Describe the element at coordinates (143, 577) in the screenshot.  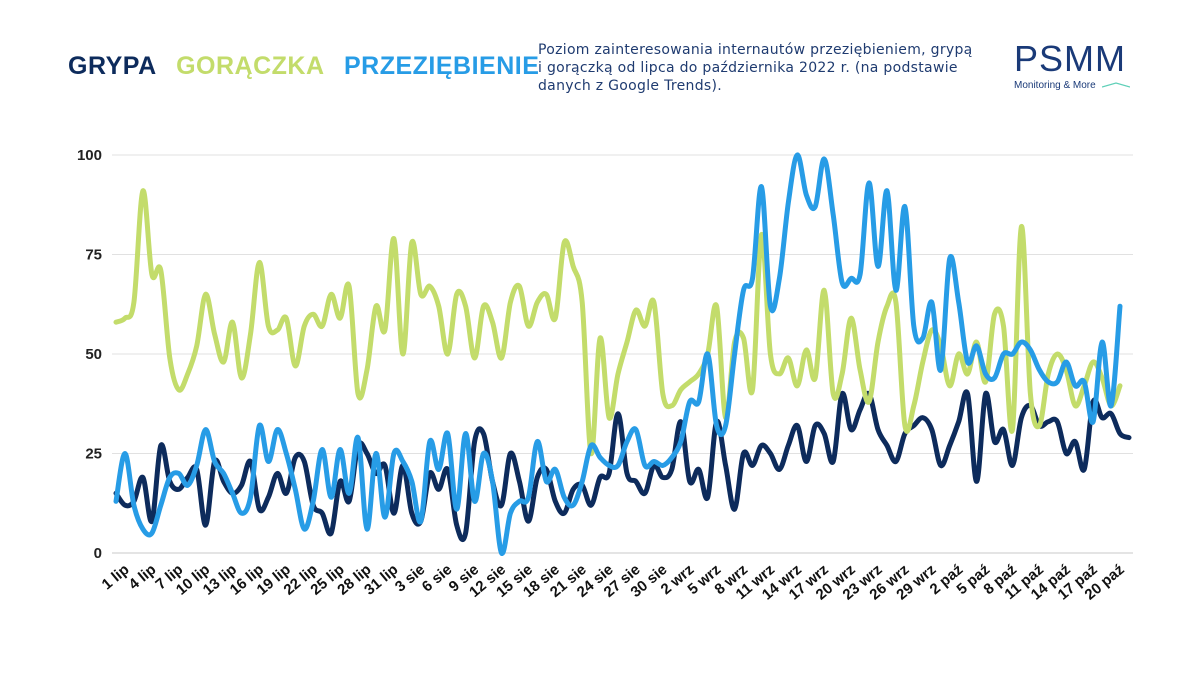
I see `x-tick-label: 4 lip` at that location.